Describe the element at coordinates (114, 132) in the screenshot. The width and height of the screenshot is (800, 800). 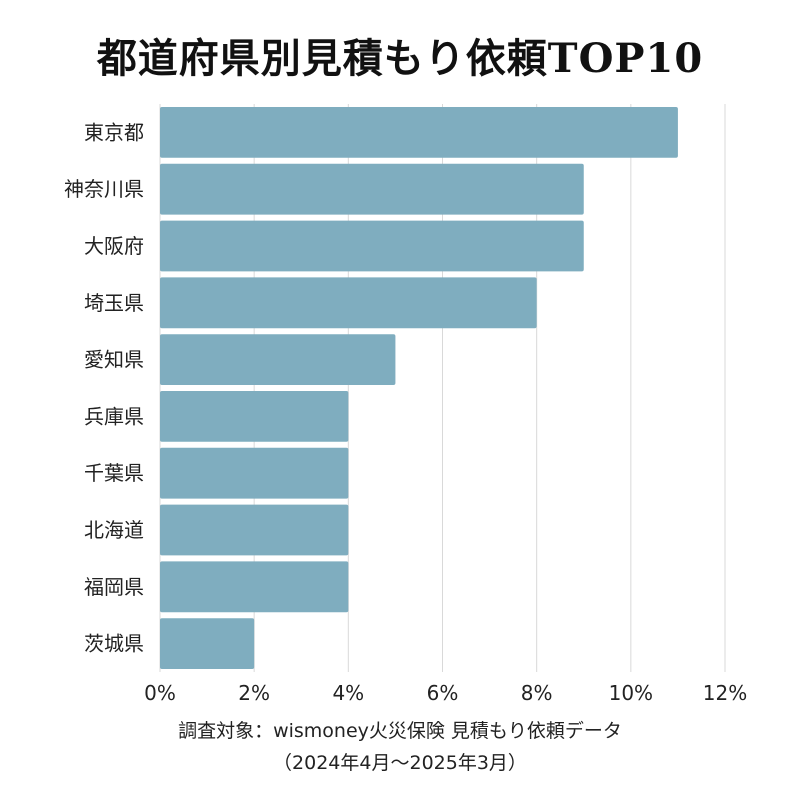
I see `category-label: 東京都` at that location.